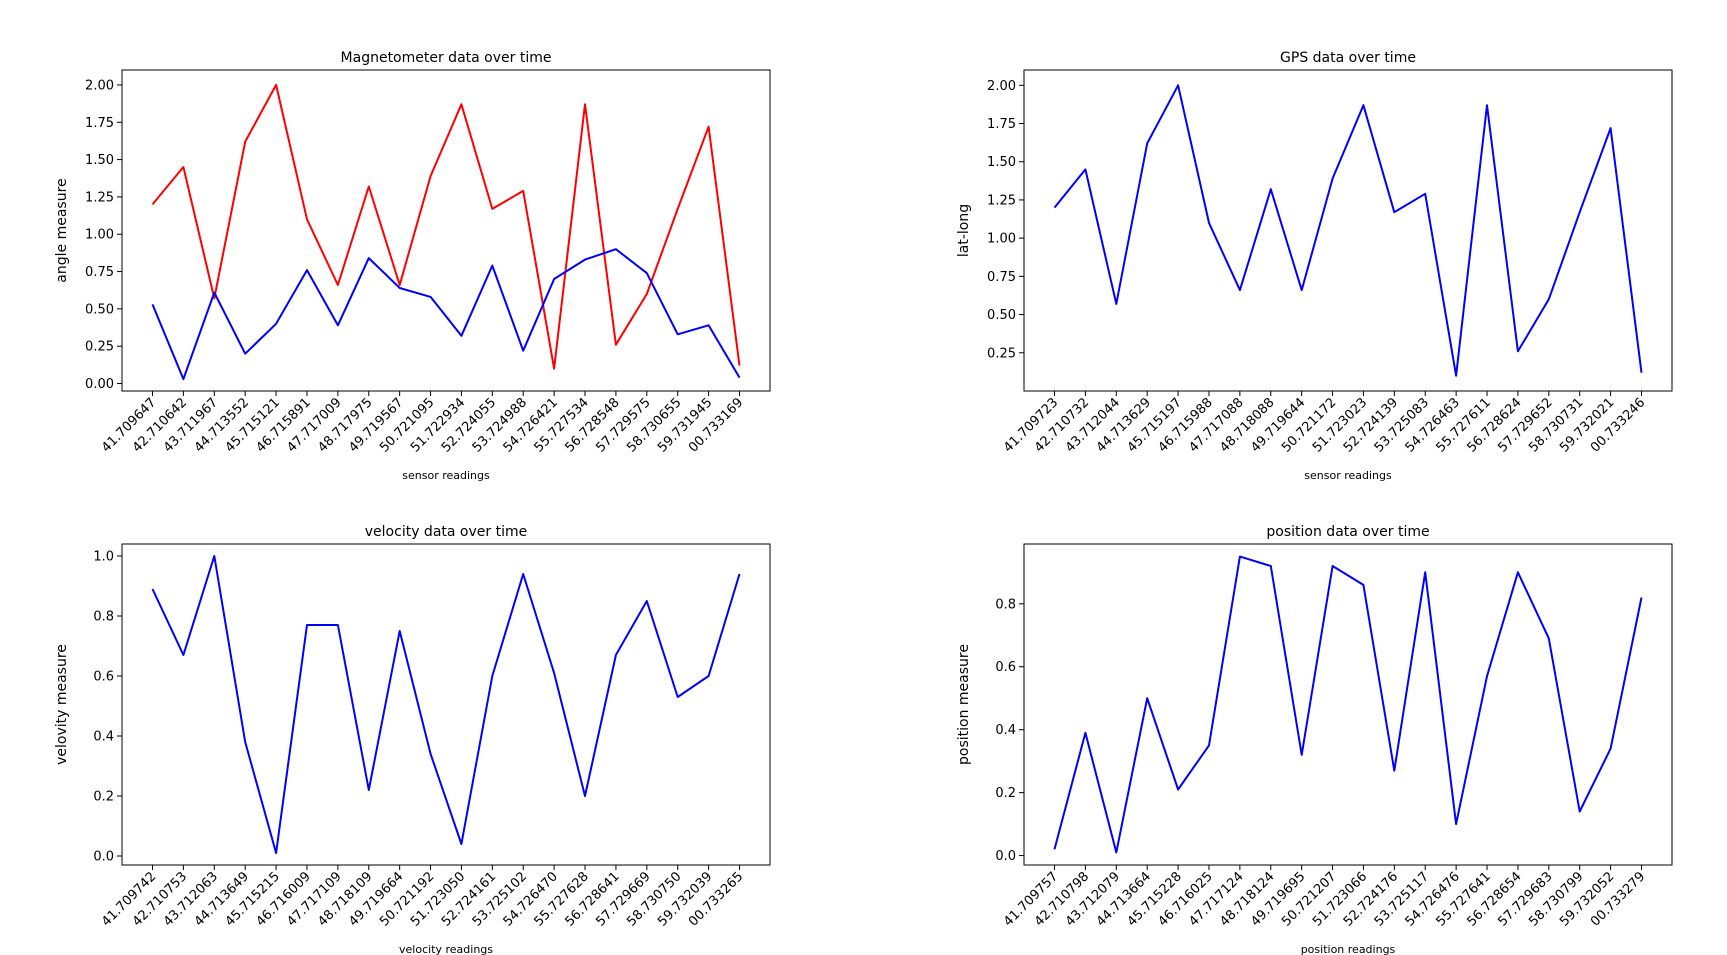  Describe the element at coordinates (62, 704) in the screenshot. I see `y-axis-label: velovity measure` at that location.